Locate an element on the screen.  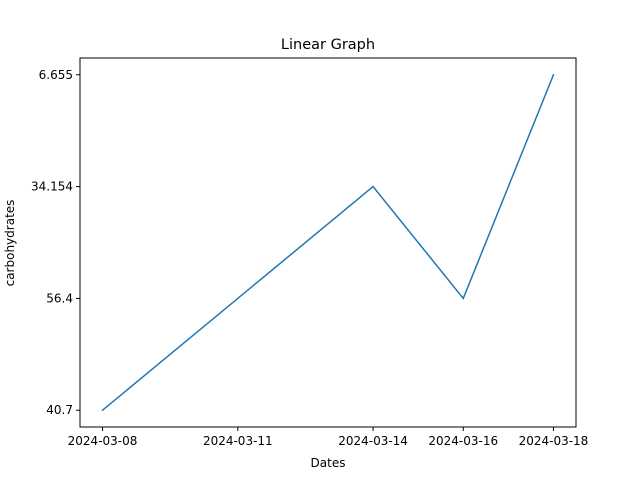
y-axis-label: carbohydrates is located at coordinates (10, 243).